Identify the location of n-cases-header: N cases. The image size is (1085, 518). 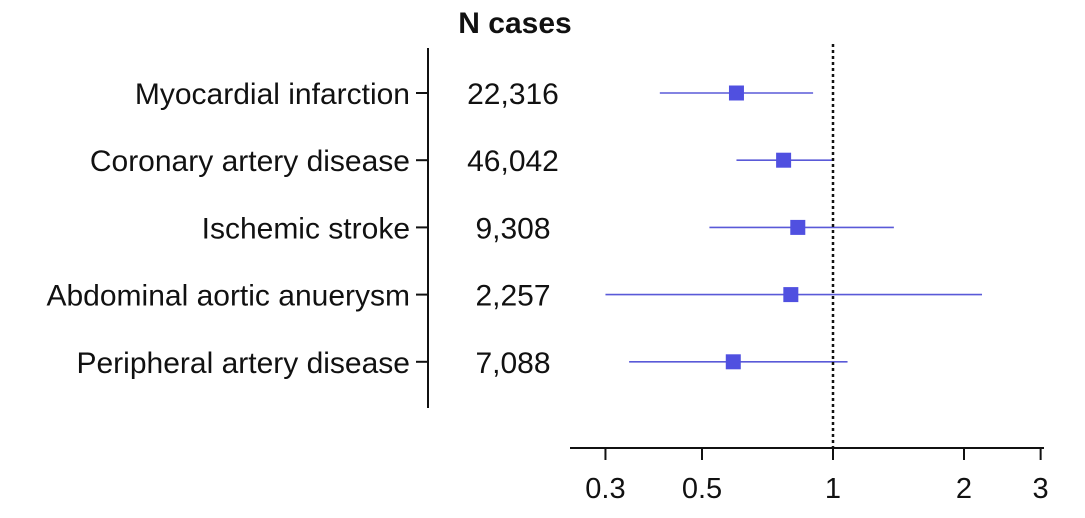
(514, 23).